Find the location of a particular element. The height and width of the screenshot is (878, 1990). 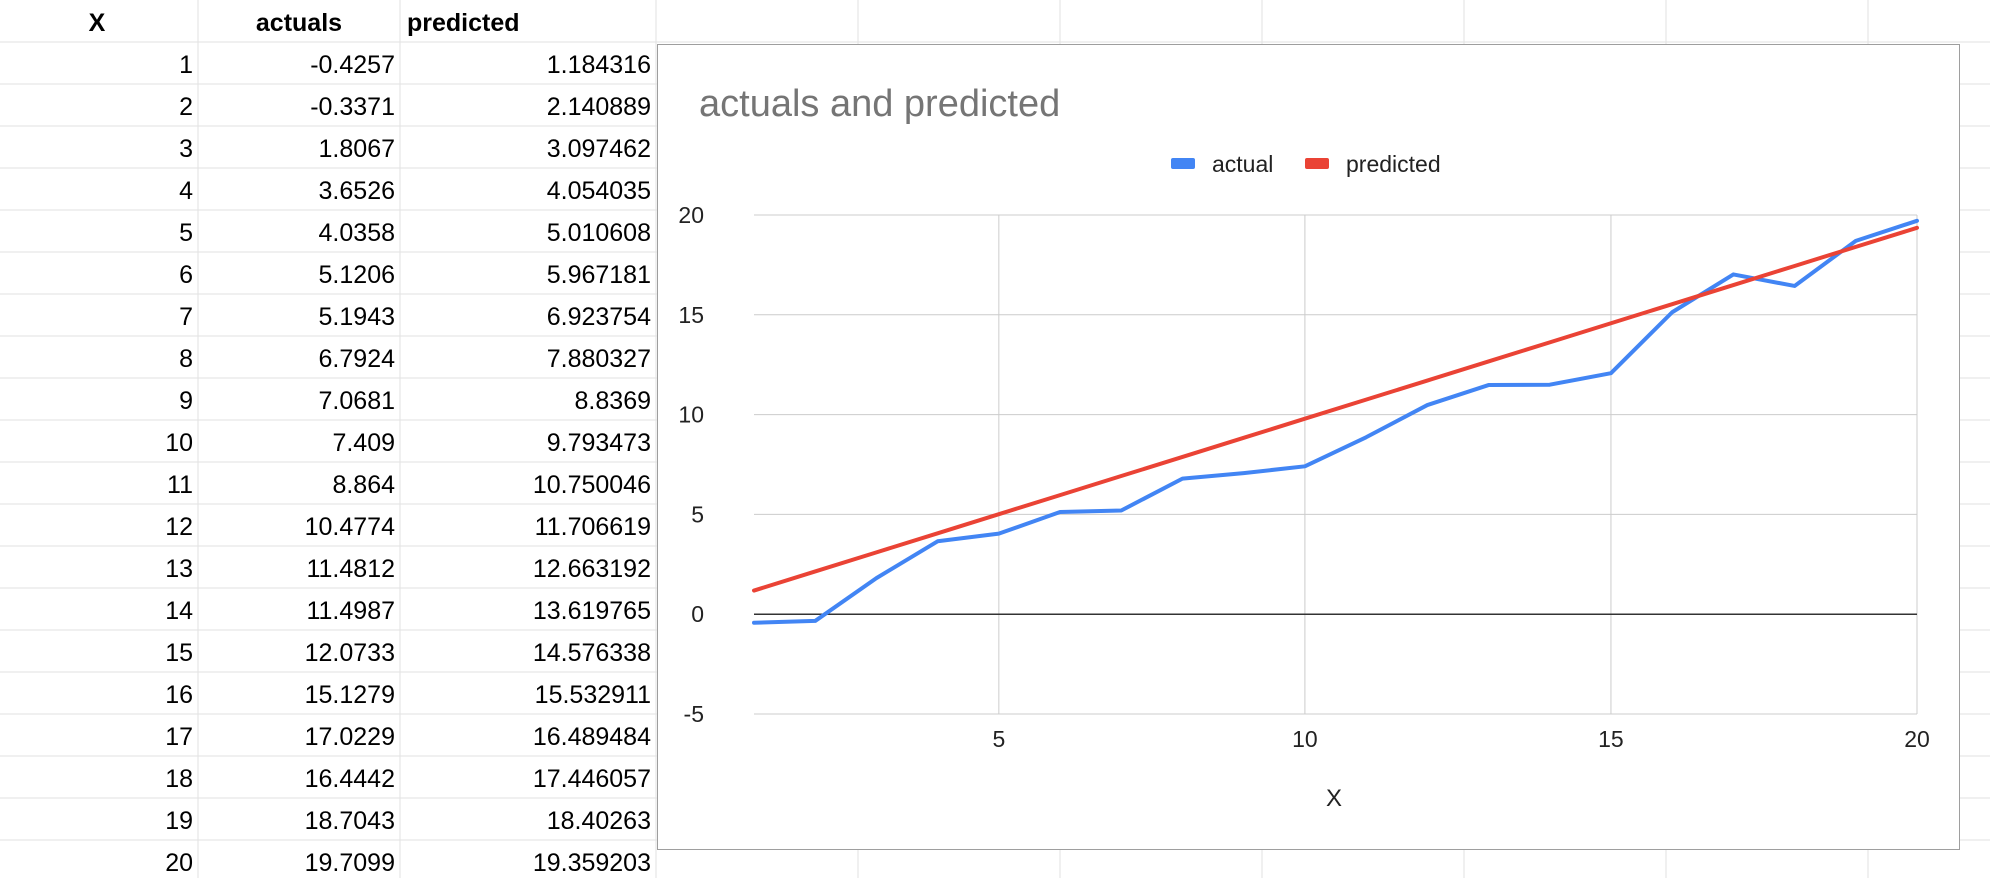

table-cell: 7 is located at coordinates (186, 317).